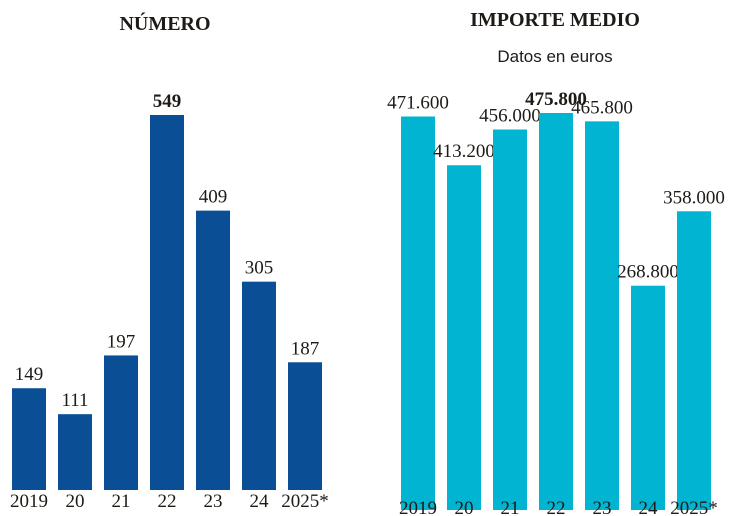  Describe the element at coordinates (556, 99) in the screenshot. I see `data-label: 475.800` at that location.